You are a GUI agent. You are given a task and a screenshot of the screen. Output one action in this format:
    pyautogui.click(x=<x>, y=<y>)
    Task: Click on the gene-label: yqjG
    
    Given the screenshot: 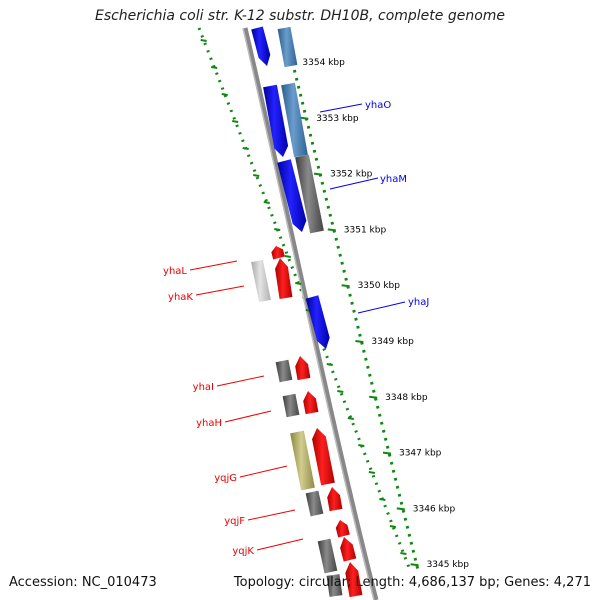 What is the action you would take?
    pyautogui.click(x=225, y=478)
    